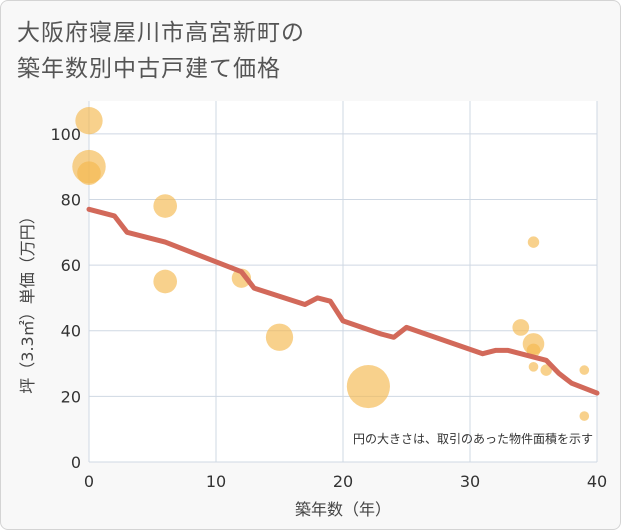 This screenshot has width=621, height=530. What do you see at coordinates (27, 300) in the screenshot?
I see `y-axis-label: 坪（3.3㎡）単価（万円）` at bounding box center [27, 300].